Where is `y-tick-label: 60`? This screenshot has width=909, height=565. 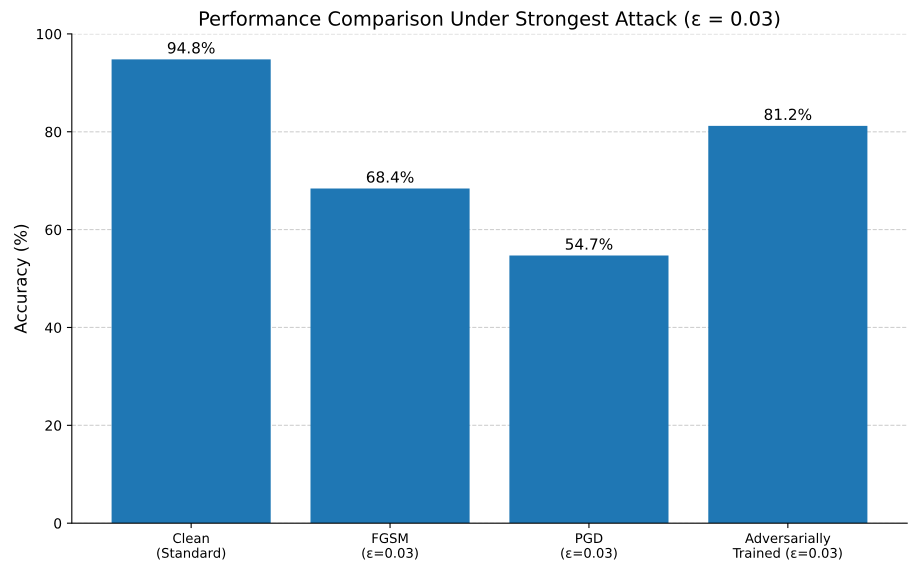
y-tick-label: 60 is located at coordinates (53, 230).